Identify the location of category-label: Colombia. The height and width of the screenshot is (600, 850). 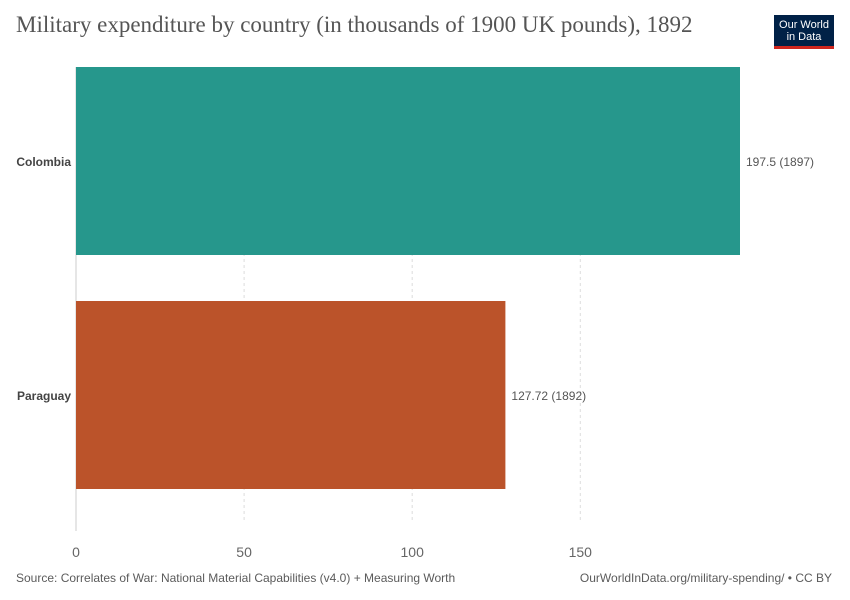
(43, 162).